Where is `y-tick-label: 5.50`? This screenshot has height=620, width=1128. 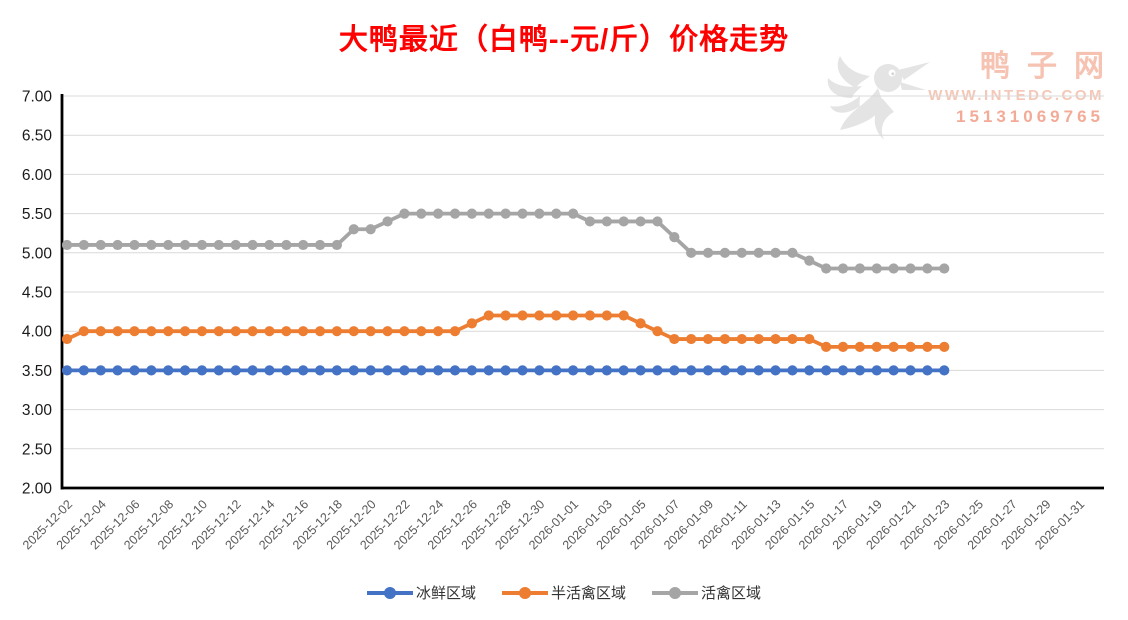 y-tick-label: 5.50 is located at coordinates (37, 214).